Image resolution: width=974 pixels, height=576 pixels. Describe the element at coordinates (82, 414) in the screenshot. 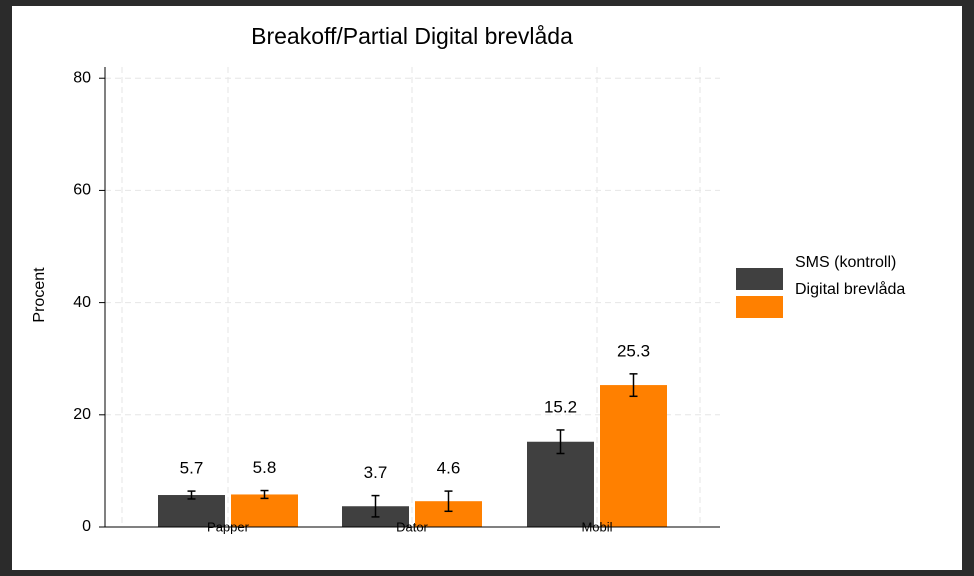

I see `y-tick-label: 20` at that location.